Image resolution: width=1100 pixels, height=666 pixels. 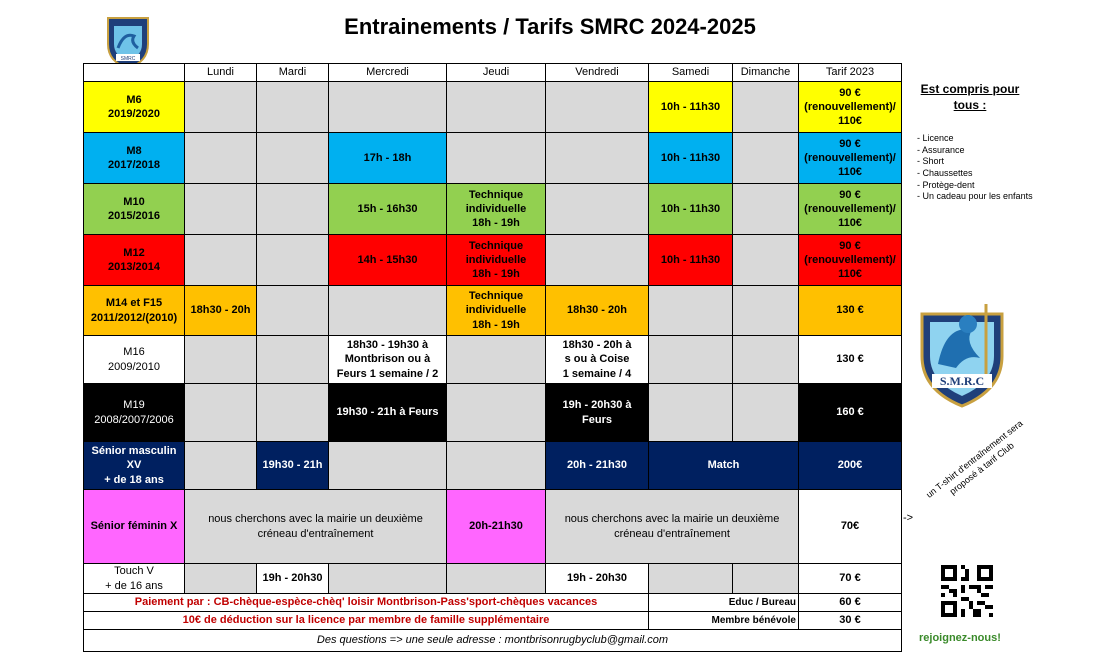 I want to click on included-item: - Un cadeau pour les enfants, so click(x=975, y=196).